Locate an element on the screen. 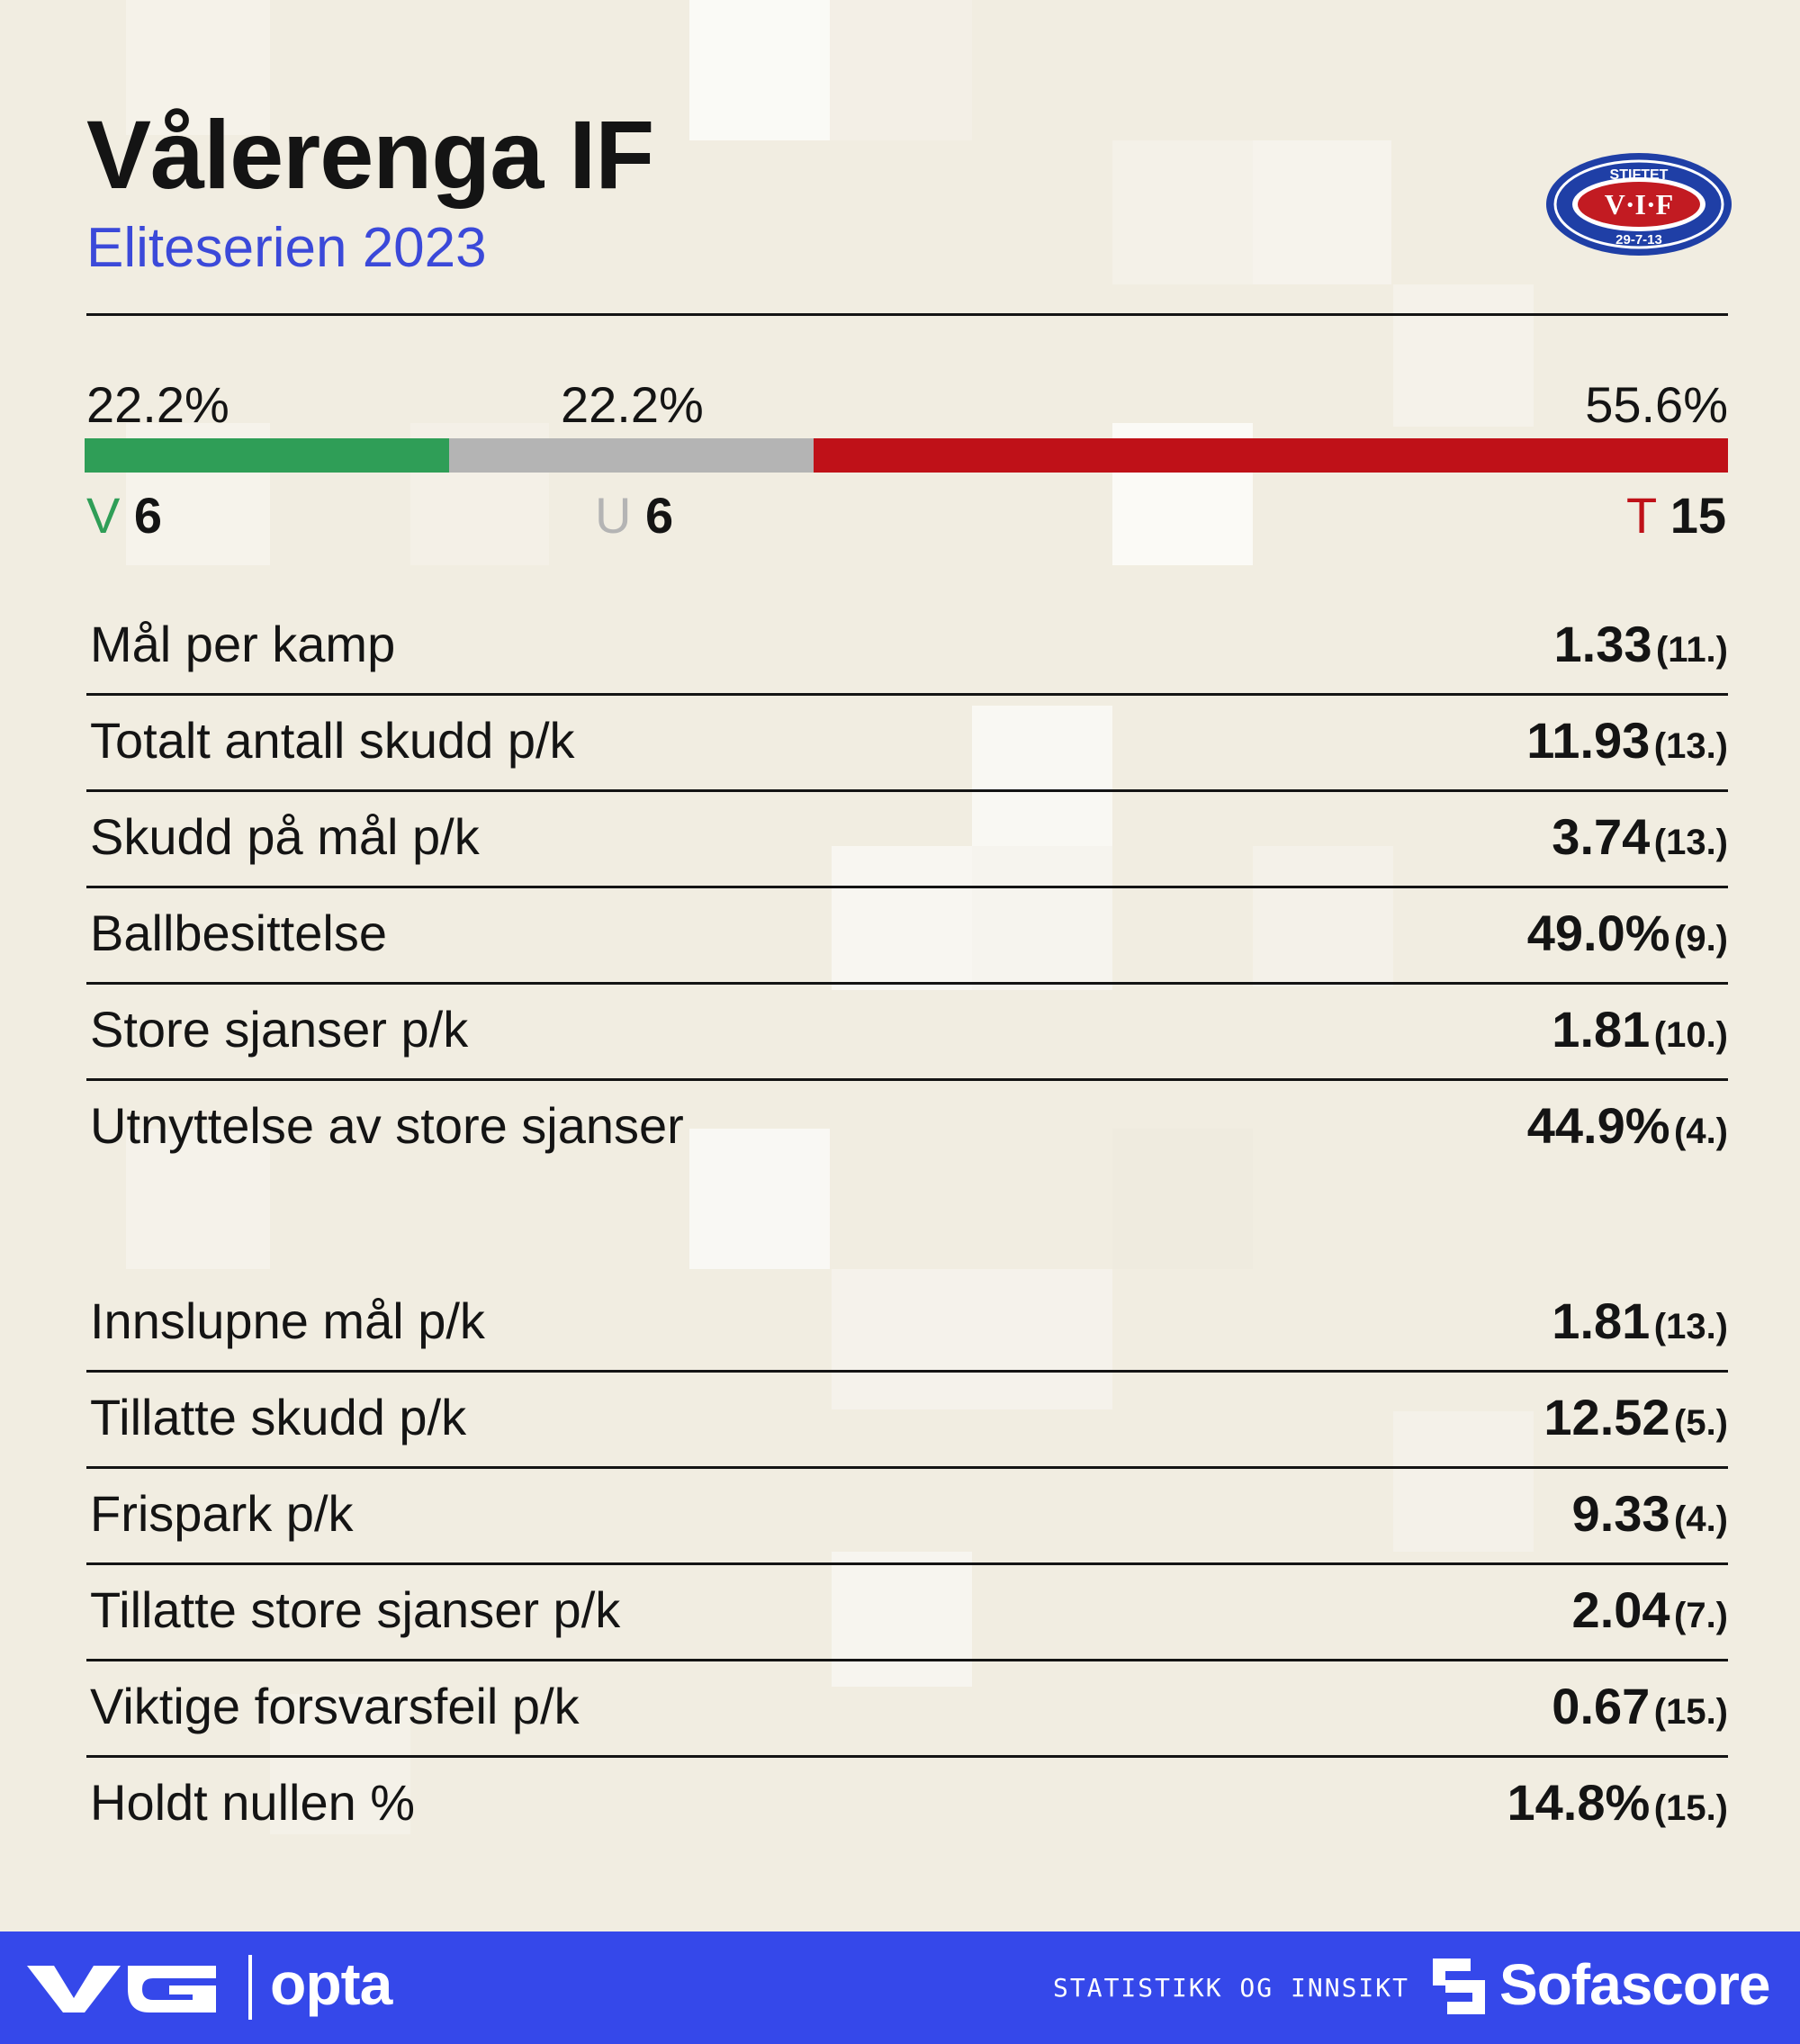 This screenshot has height=2044, width=1800. losses-count: T 15 is located at coordinates (1676, 516).